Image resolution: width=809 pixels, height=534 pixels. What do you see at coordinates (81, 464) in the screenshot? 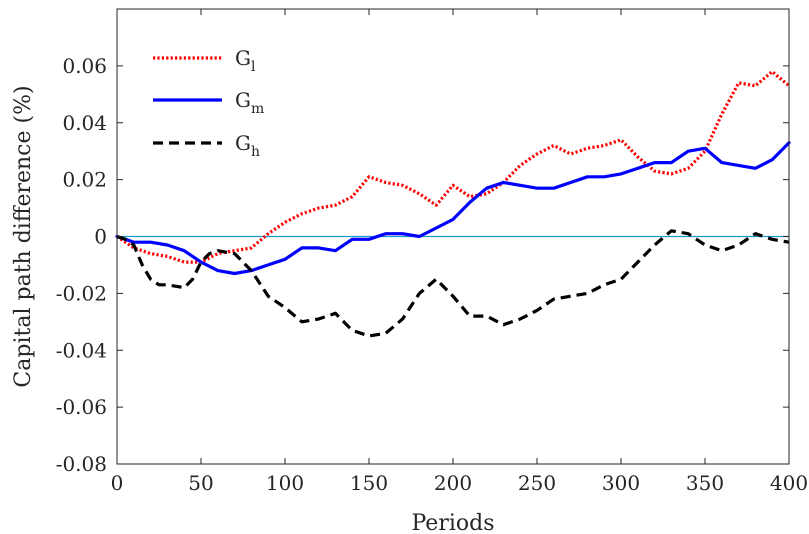
I see `y-tick-label: -0.08` at bounding box center [81, 464].